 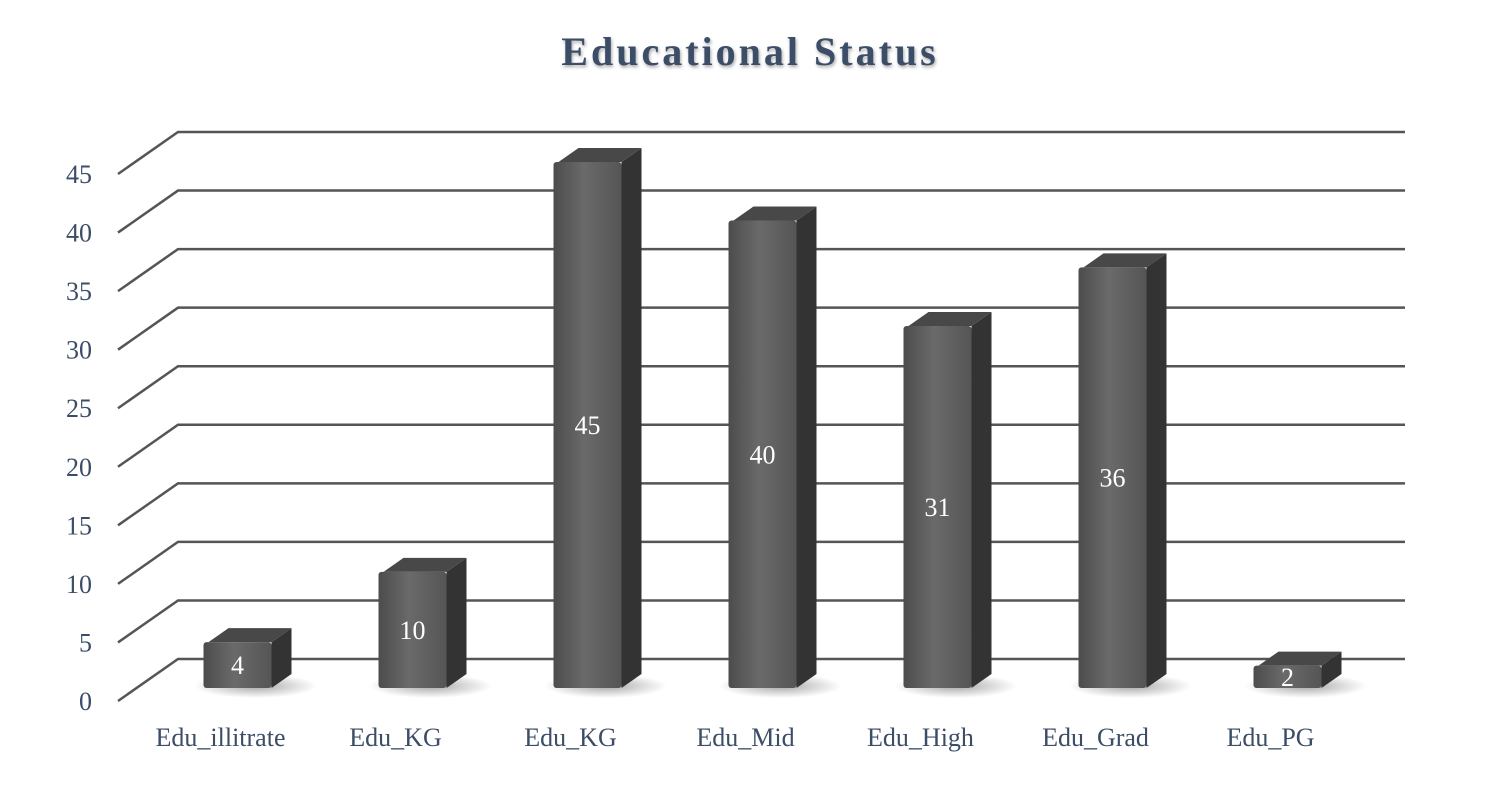 What do you see at coordinates (79, 584) in the screenshot?
I see `y-tick-label: 10` at bounding box center [79, 584].